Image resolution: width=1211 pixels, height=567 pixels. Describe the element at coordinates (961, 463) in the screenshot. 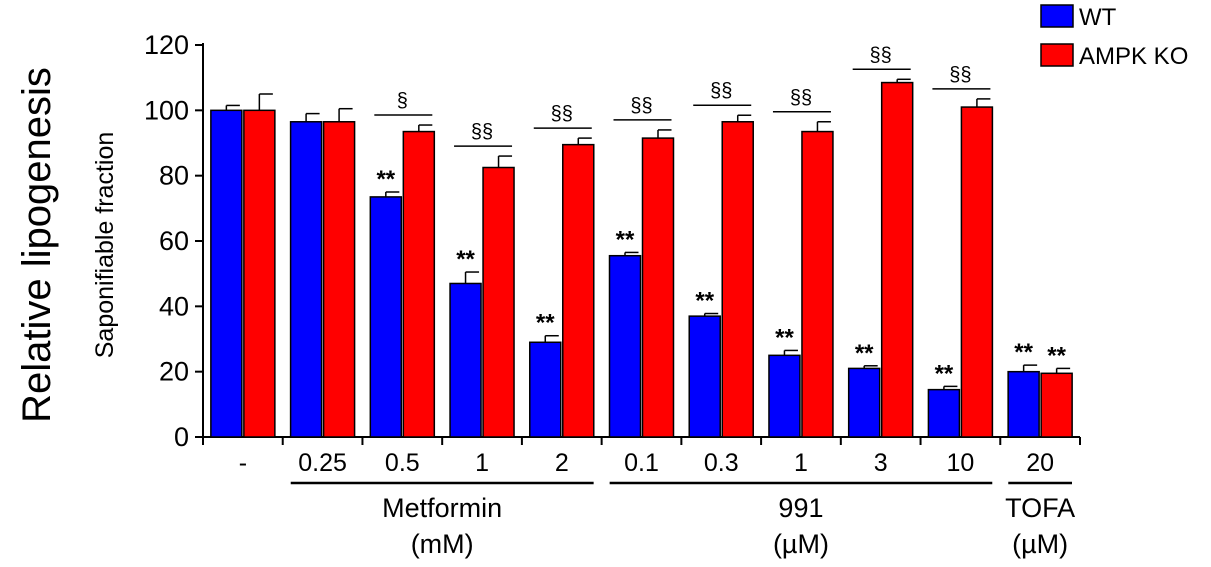

I see `x-tick-label: 10` at that location.